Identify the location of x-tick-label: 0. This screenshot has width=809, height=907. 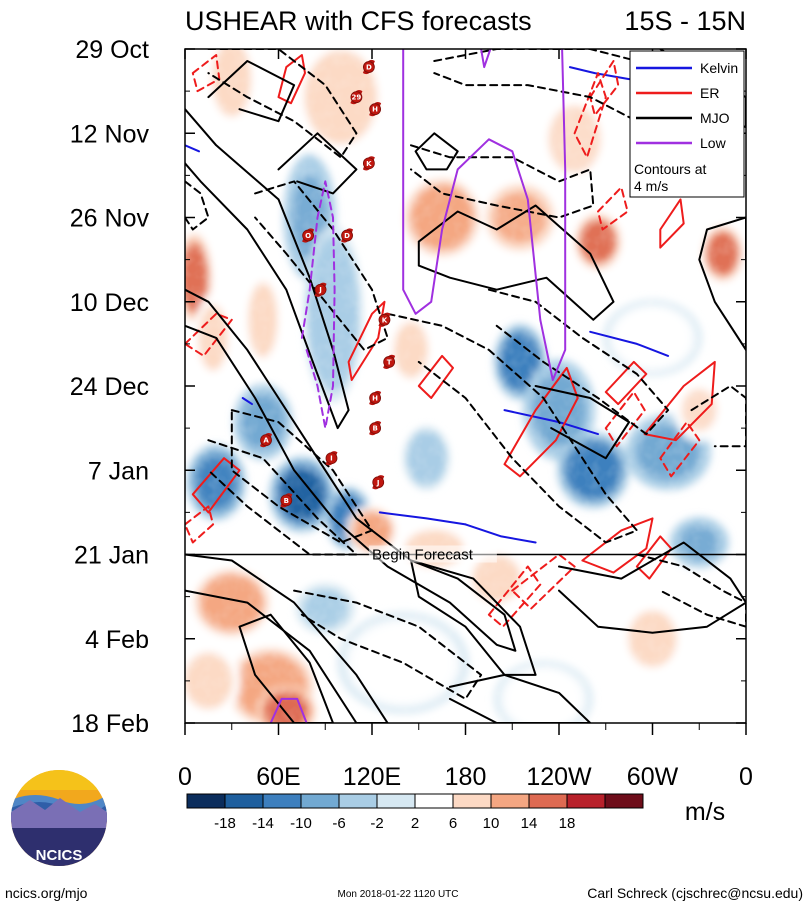
(185, 777).